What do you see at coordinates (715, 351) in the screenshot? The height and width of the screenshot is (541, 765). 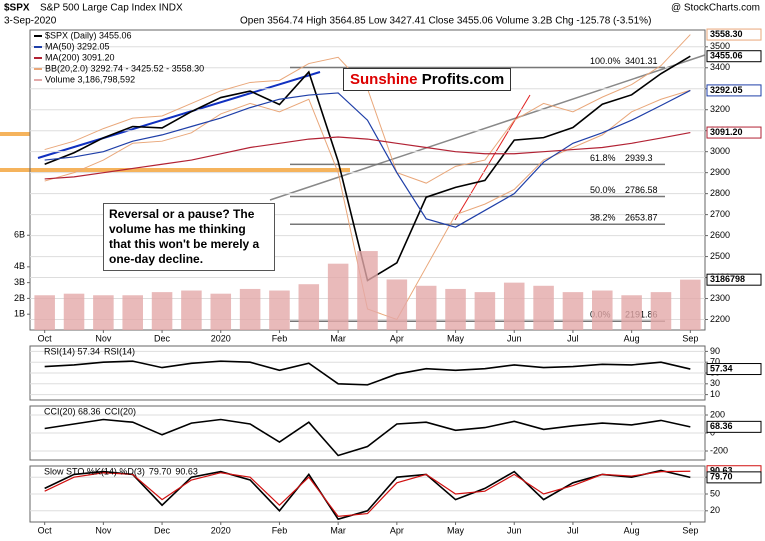 I see `y-tick-label: 90` at bounding box center [715, 351].